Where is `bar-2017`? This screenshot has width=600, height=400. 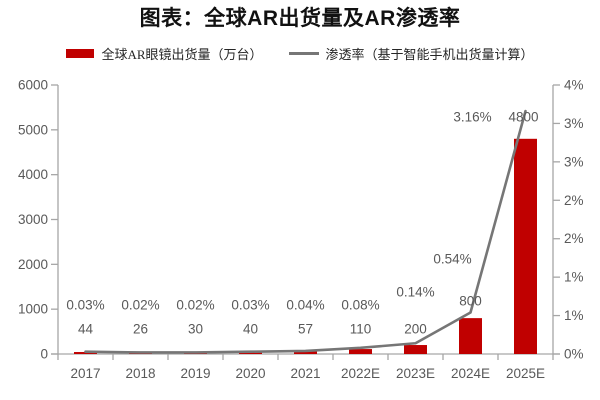
bar-2017 is located at coordinates (85, 353).